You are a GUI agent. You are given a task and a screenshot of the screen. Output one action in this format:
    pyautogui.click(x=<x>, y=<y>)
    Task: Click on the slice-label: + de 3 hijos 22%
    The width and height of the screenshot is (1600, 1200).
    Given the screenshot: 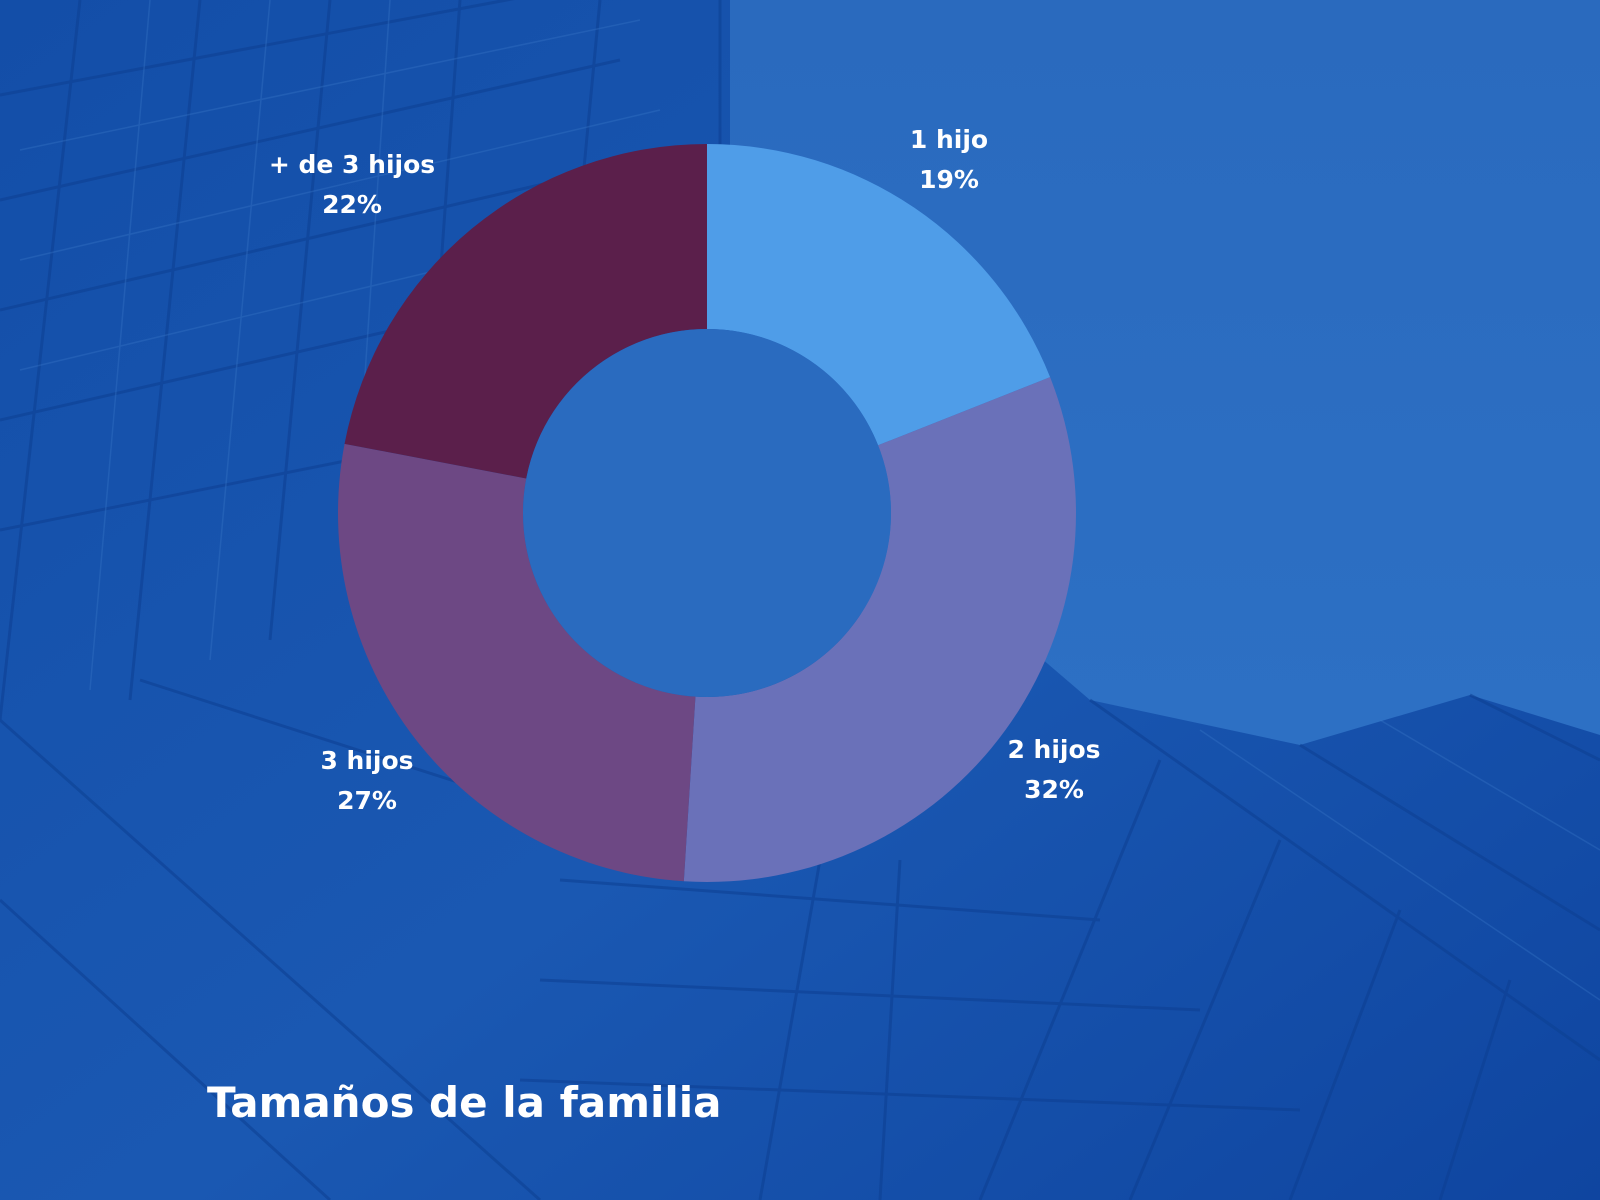 What is the action you would take?
    pyautogui.click(x=352, y=184)
    